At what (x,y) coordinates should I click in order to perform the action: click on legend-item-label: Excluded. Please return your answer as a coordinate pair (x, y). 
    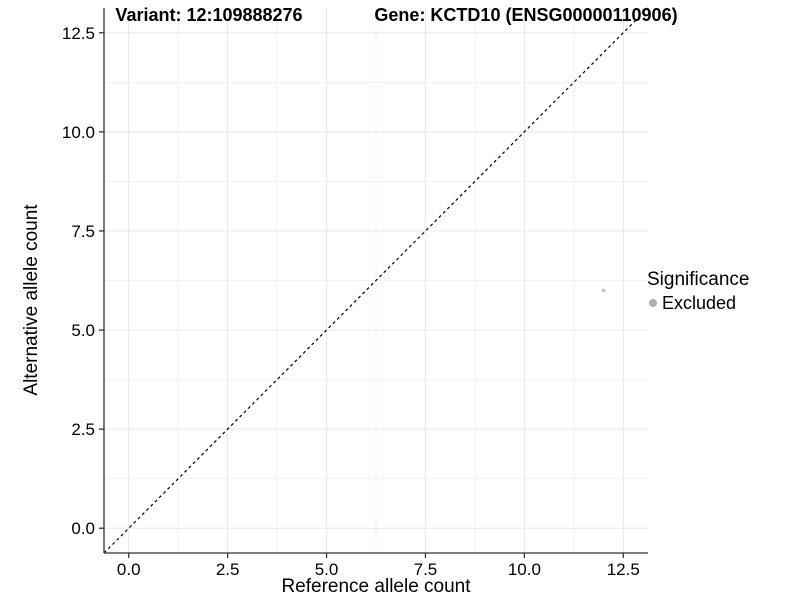
    Looking at the image, I should click on (699, 303).